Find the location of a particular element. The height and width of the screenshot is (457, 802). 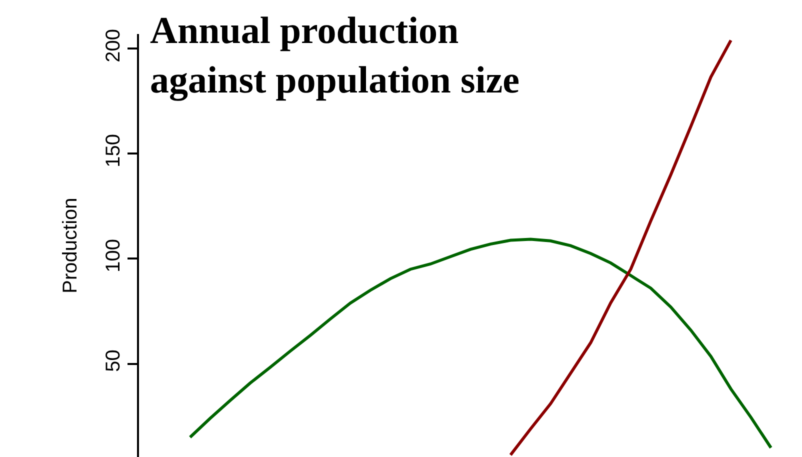

y-axis-title: Production is located at coordinates (70, 246).